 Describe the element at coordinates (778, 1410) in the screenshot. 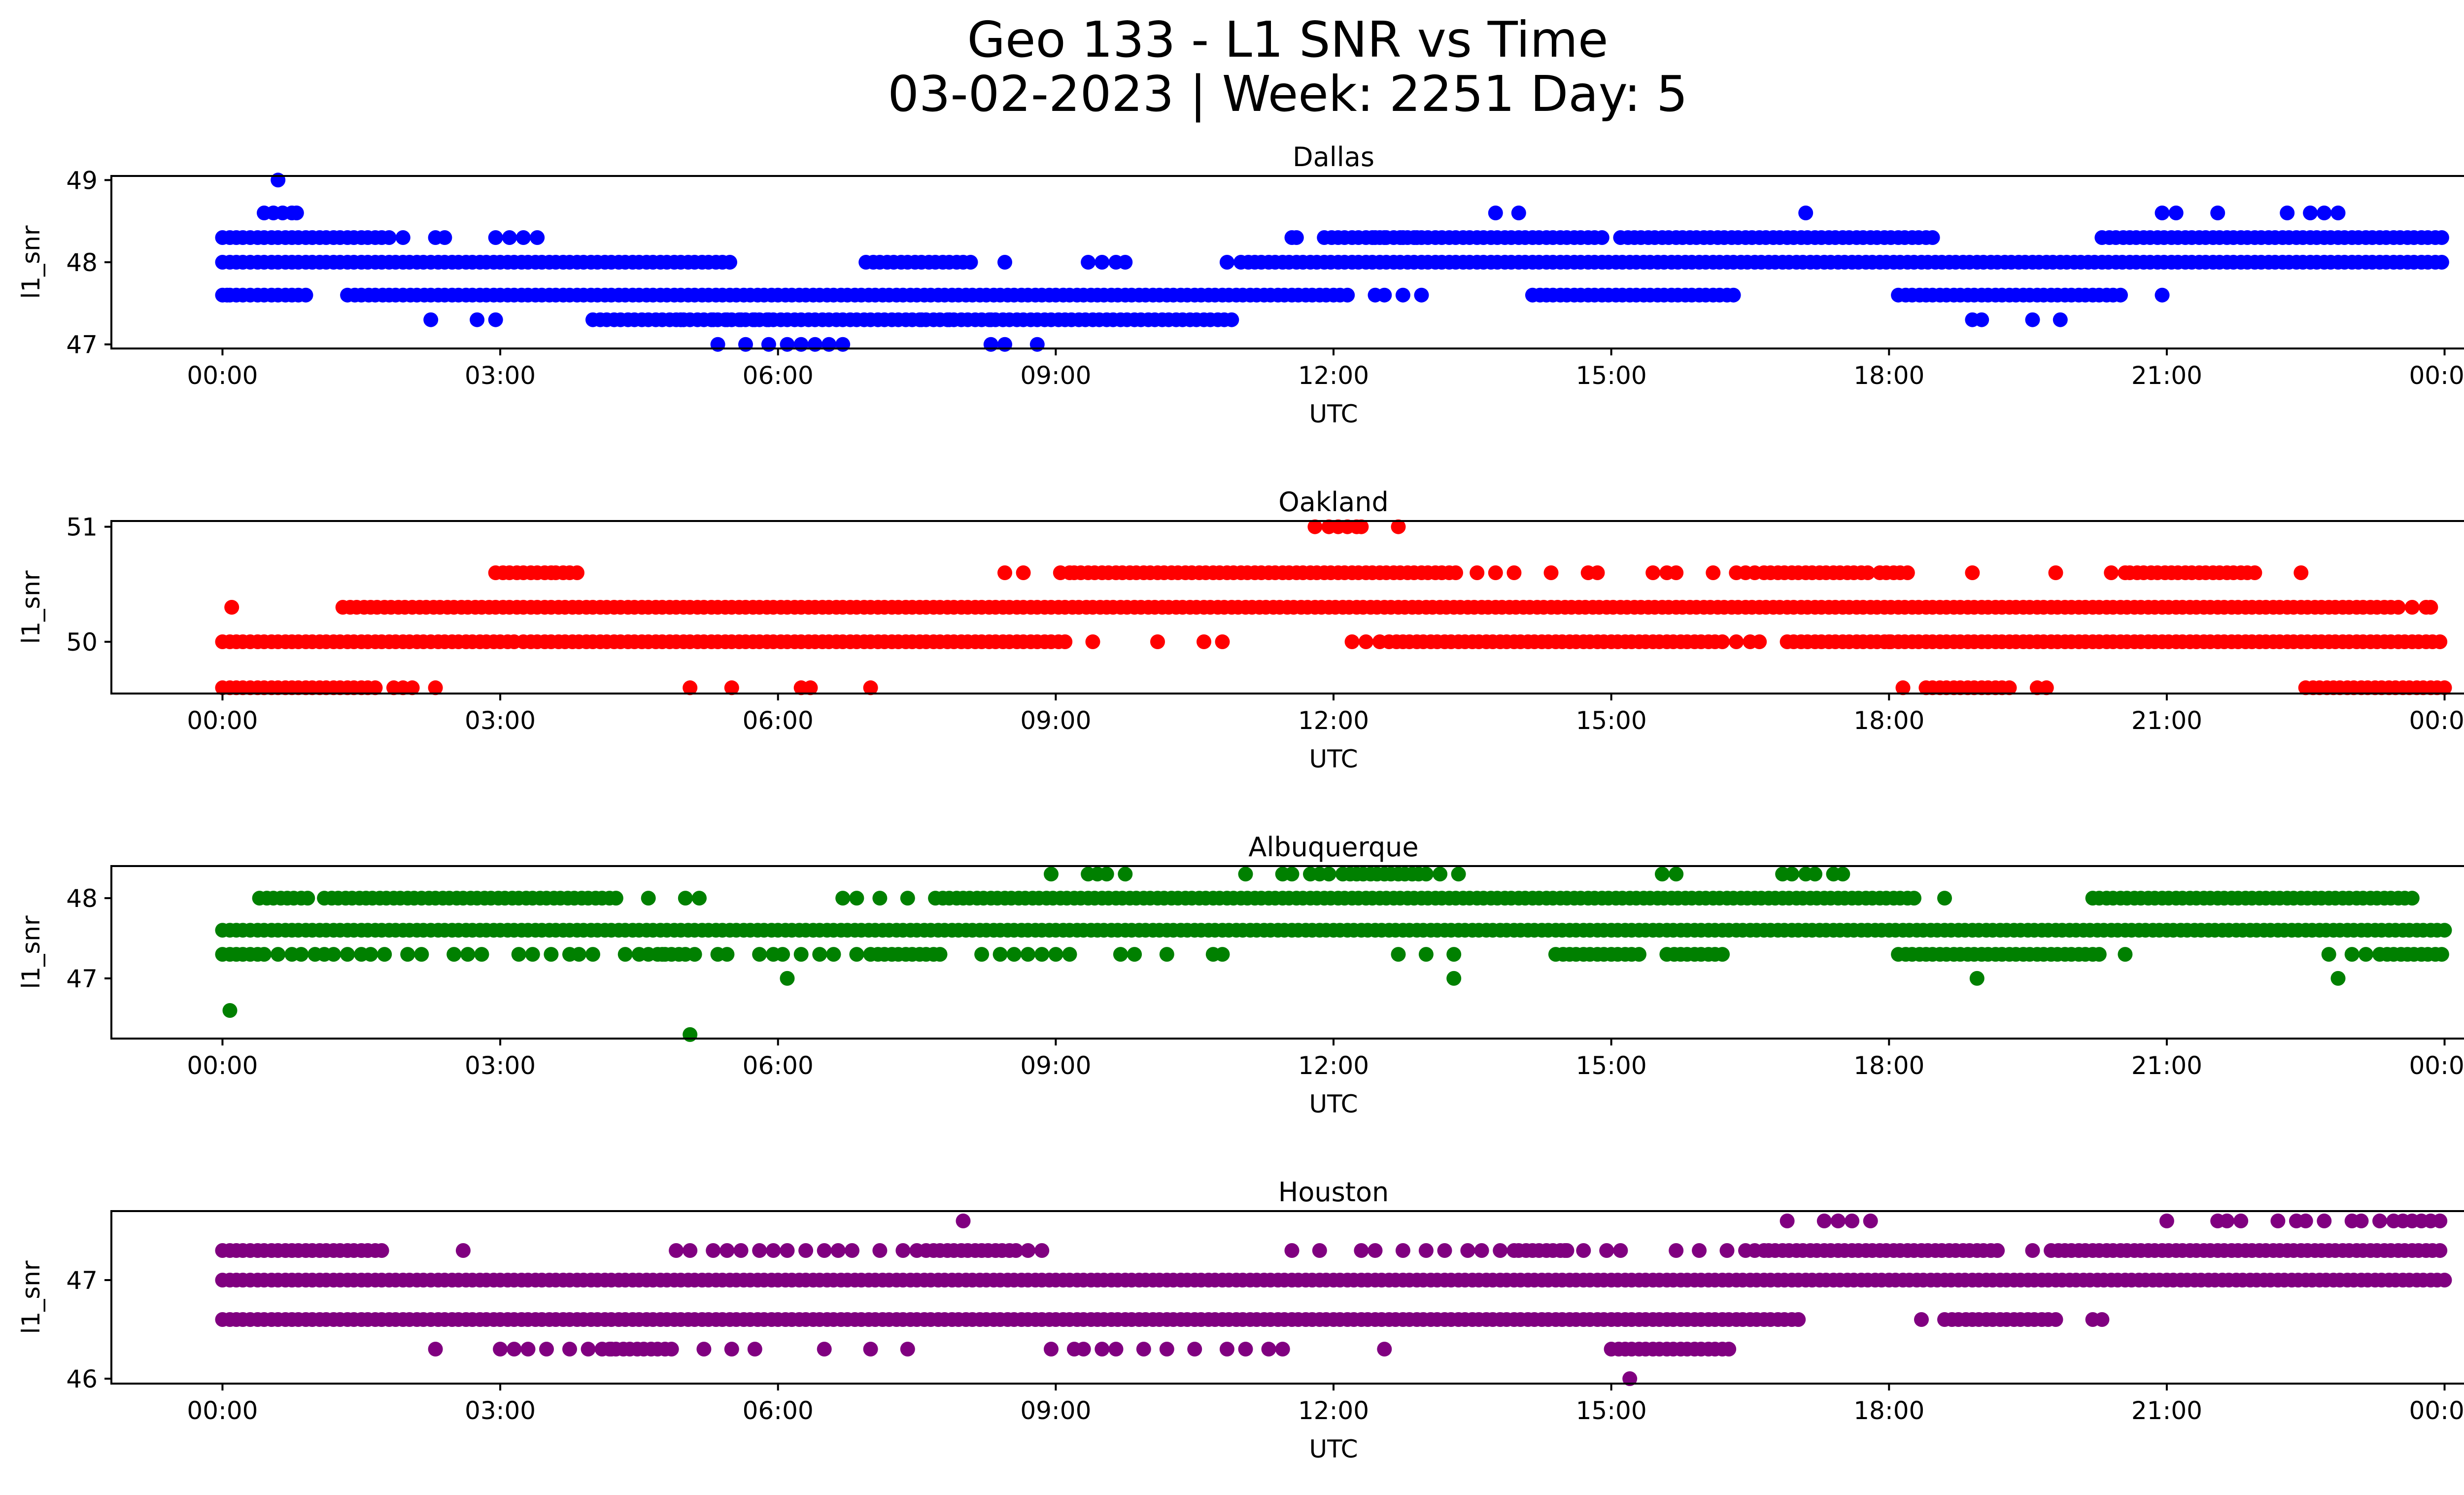

I see `x-tick-label: 06:00` at that location.